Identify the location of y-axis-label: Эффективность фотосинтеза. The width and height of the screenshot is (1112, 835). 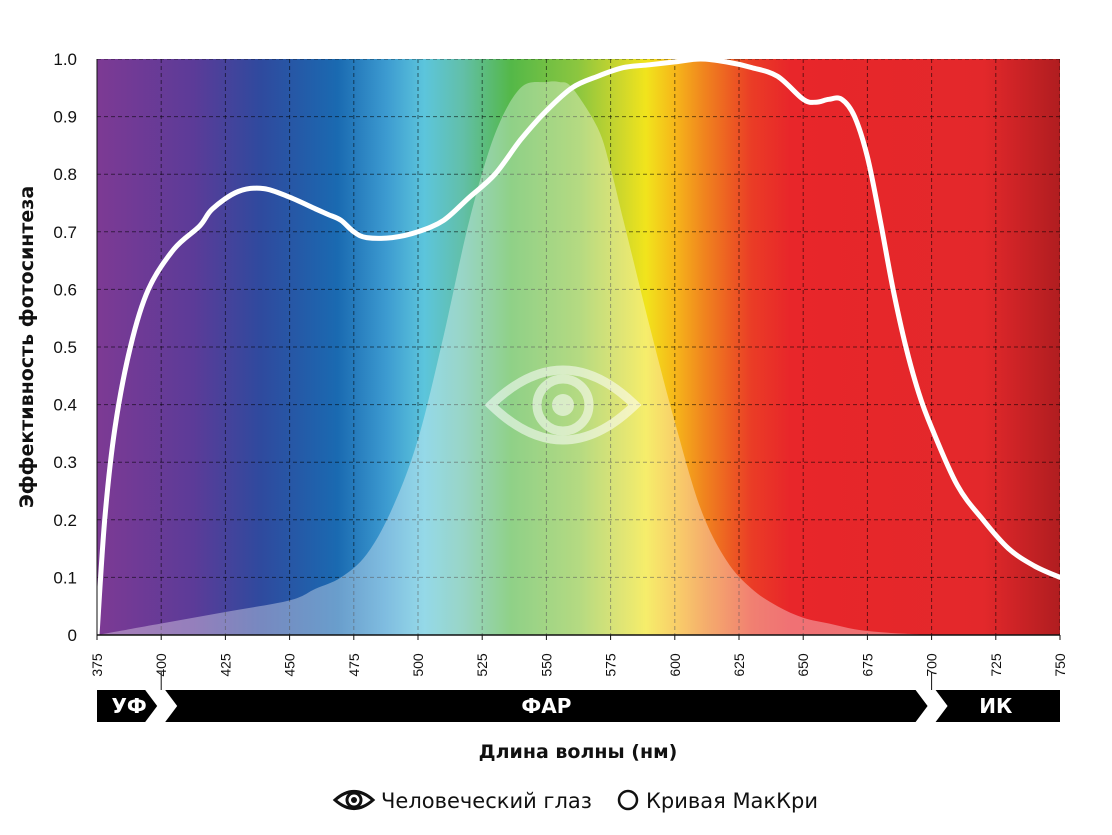
(27, 347).